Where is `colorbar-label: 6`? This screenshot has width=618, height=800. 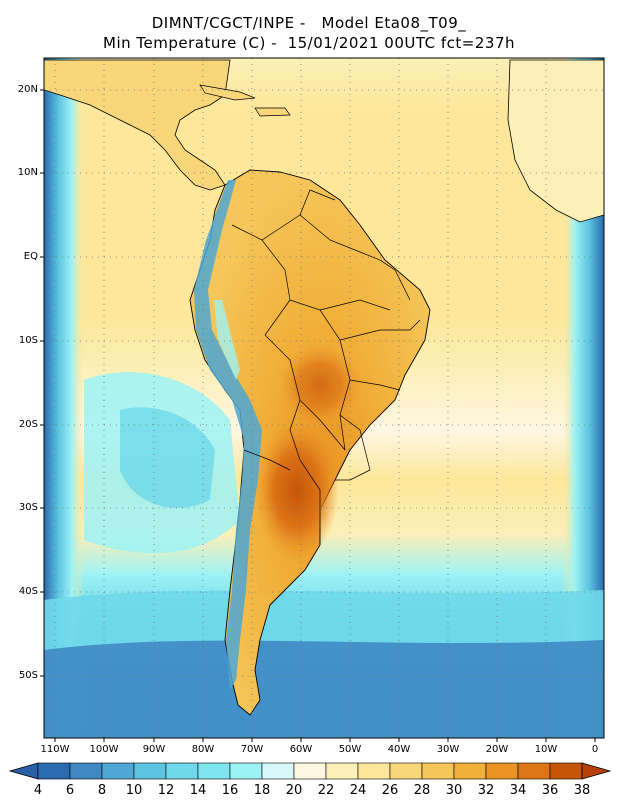
colorbar-label: 6 is located at coordinates (70, 790).